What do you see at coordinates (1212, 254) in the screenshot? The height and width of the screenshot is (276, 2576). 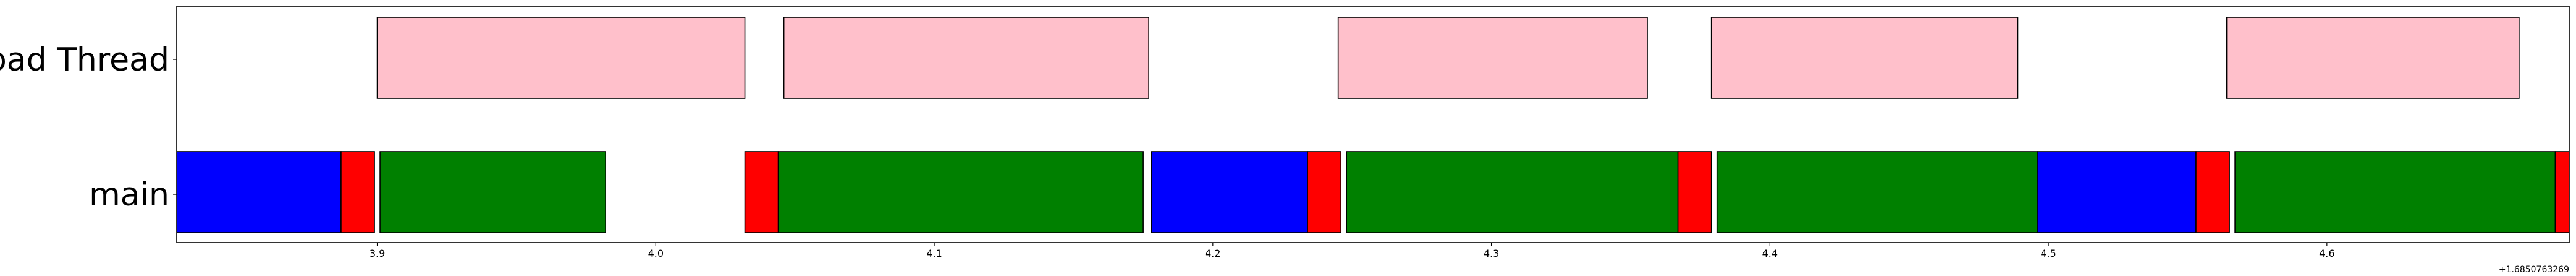 I see `x-tick-label: 4.2` at bounding box center [1212, 254].